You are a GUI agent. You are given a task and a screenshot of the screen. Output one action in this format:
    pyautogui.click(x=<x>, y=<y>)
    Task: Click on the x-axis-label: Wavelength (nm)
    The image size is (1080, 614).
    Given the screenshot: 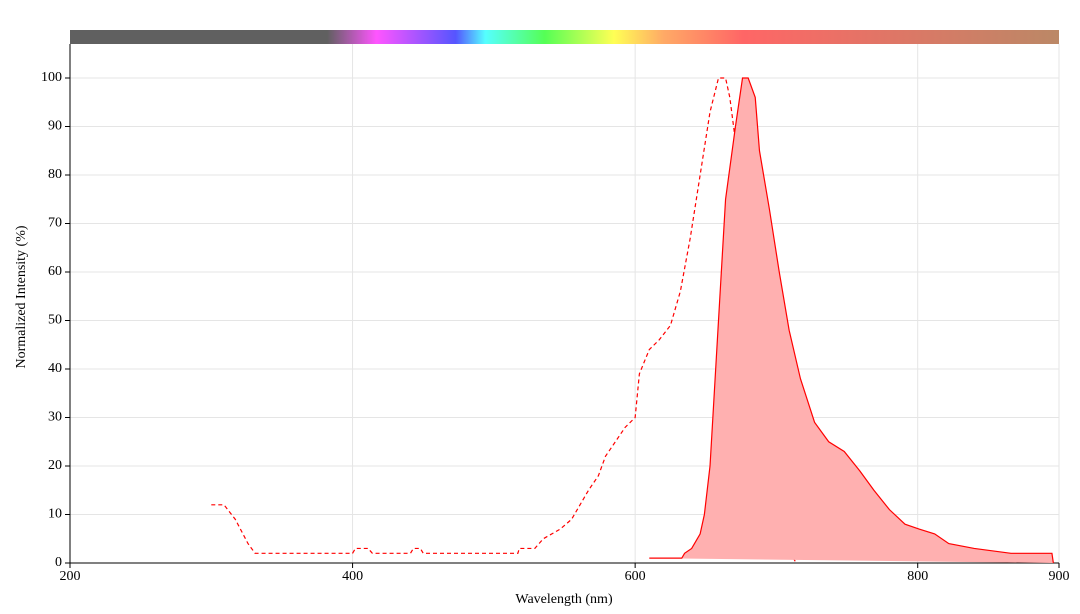 What is the action you would take?
    pyautogui.click(x=564, y=599)
    